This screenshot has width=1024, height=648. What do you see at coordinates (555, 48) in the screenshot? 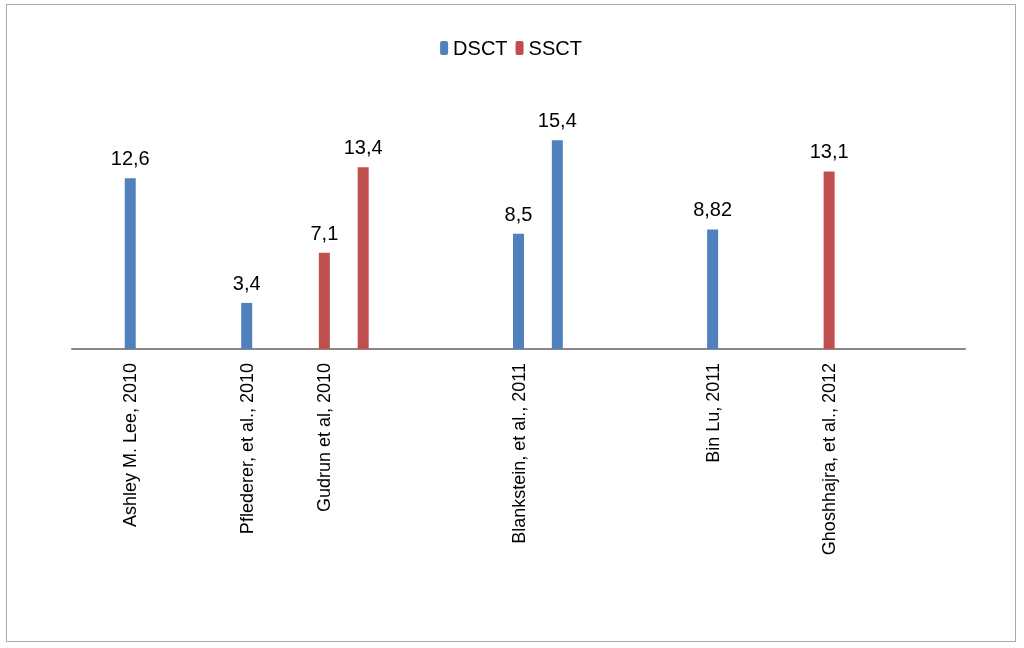
I see `legend-label: SSCT` at bounding box center [555, 48].